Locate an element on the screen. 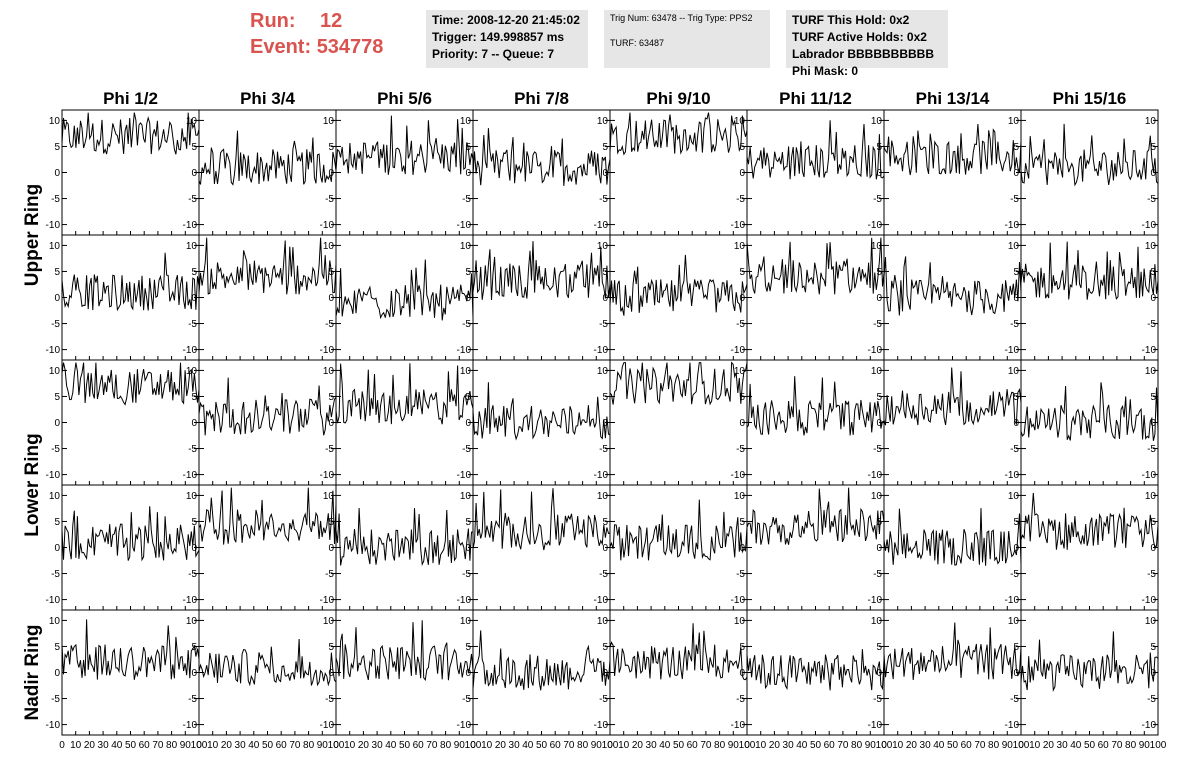  x-tick-label: 60 is located at coordinates (967, 745).